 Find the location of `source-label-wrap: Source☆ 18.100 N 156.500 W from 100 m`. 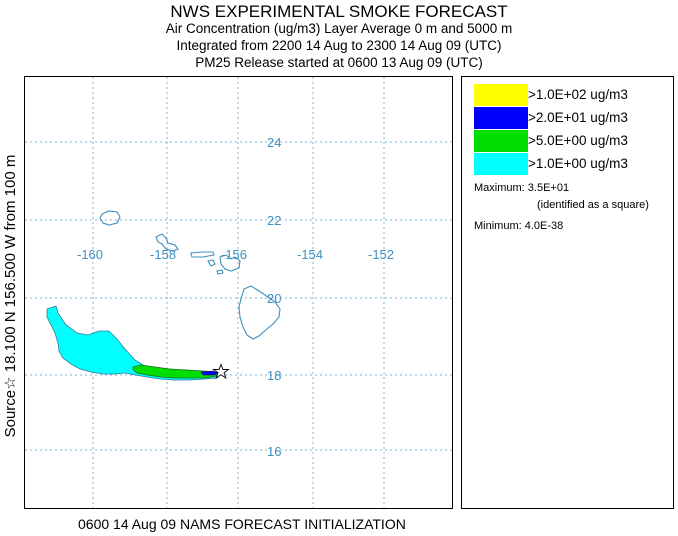

source-label-wrap: Source☆ 18.100 N 156.500 W from 100 m is located at coordinates (11, 296).